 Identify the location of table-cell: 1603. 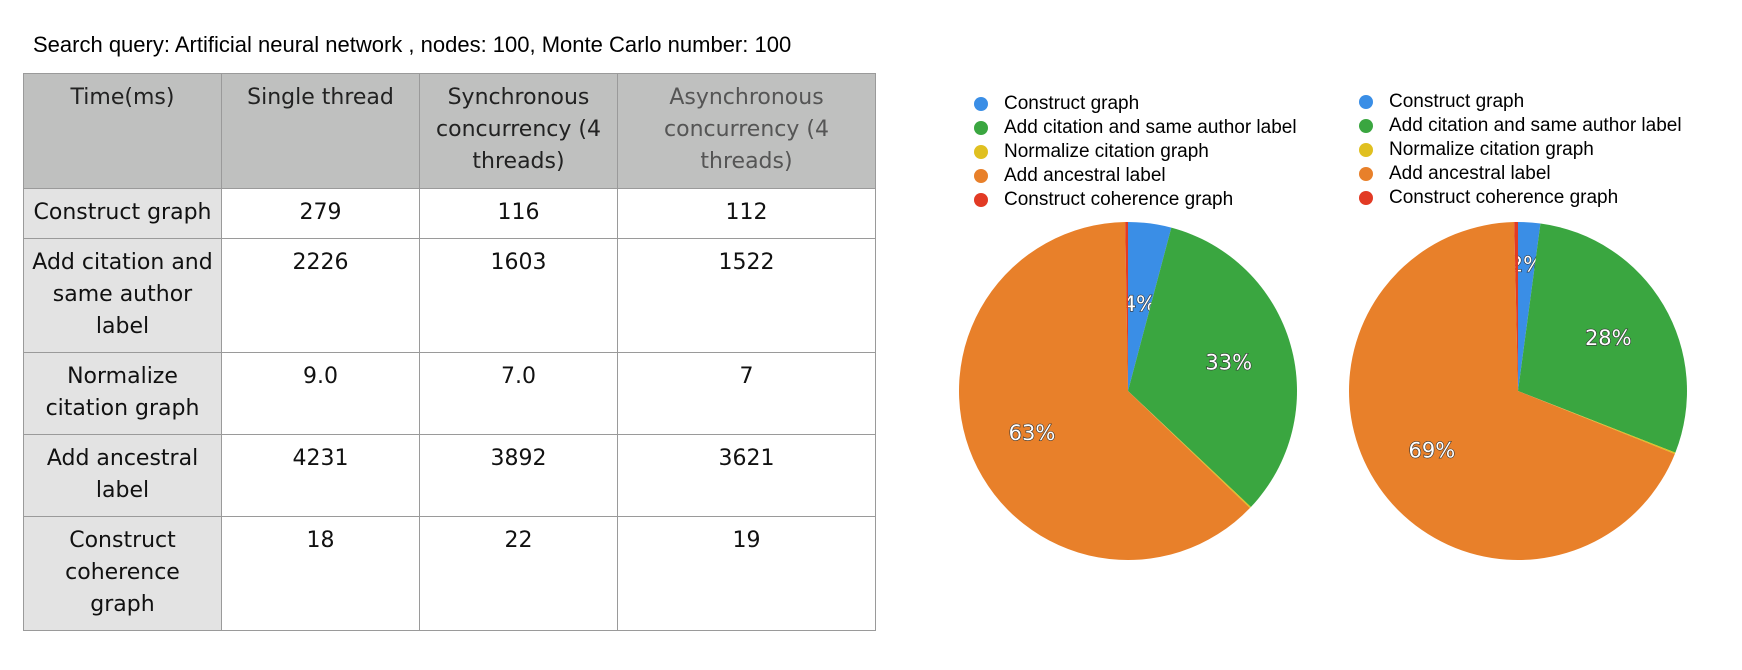
(518, 295).